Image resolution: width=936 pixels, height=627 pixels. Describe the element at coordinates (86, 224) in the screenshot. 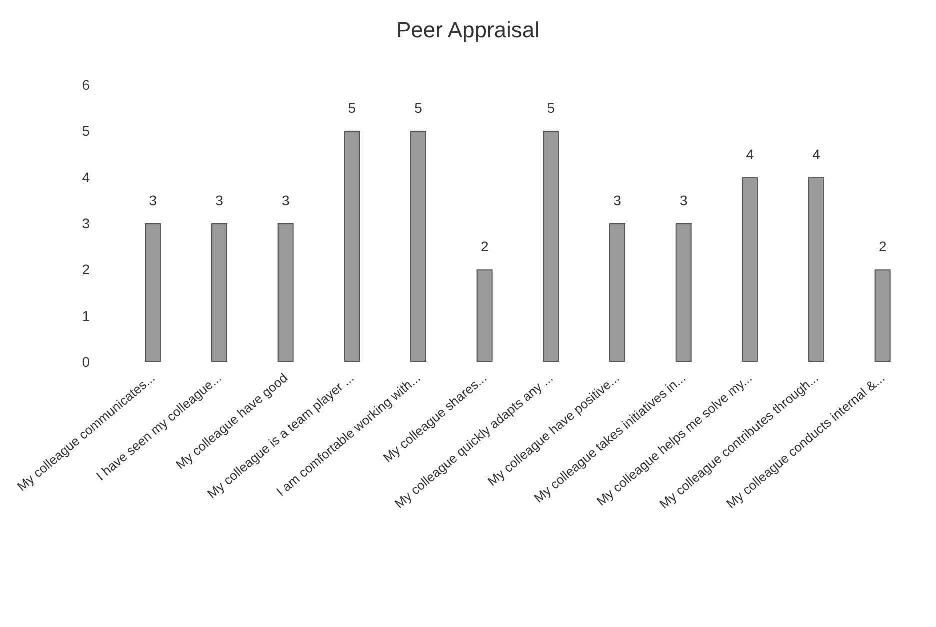

I see `y-tick-label: 3` at that location.